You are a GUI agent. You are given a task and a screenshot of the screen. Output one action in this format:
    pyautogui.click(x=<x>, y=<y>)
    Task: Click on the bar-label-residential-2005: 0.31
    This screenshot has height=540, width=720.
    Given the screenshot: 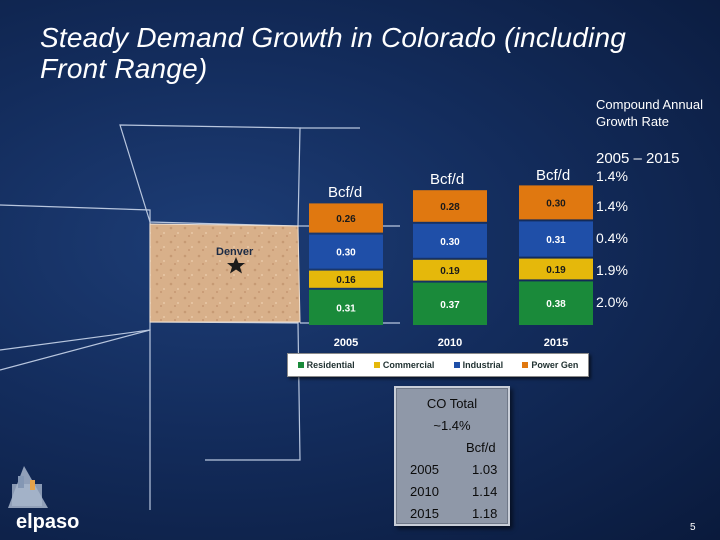 What is the action you would take?
    pyautogui.click(x=346, y=308)
    